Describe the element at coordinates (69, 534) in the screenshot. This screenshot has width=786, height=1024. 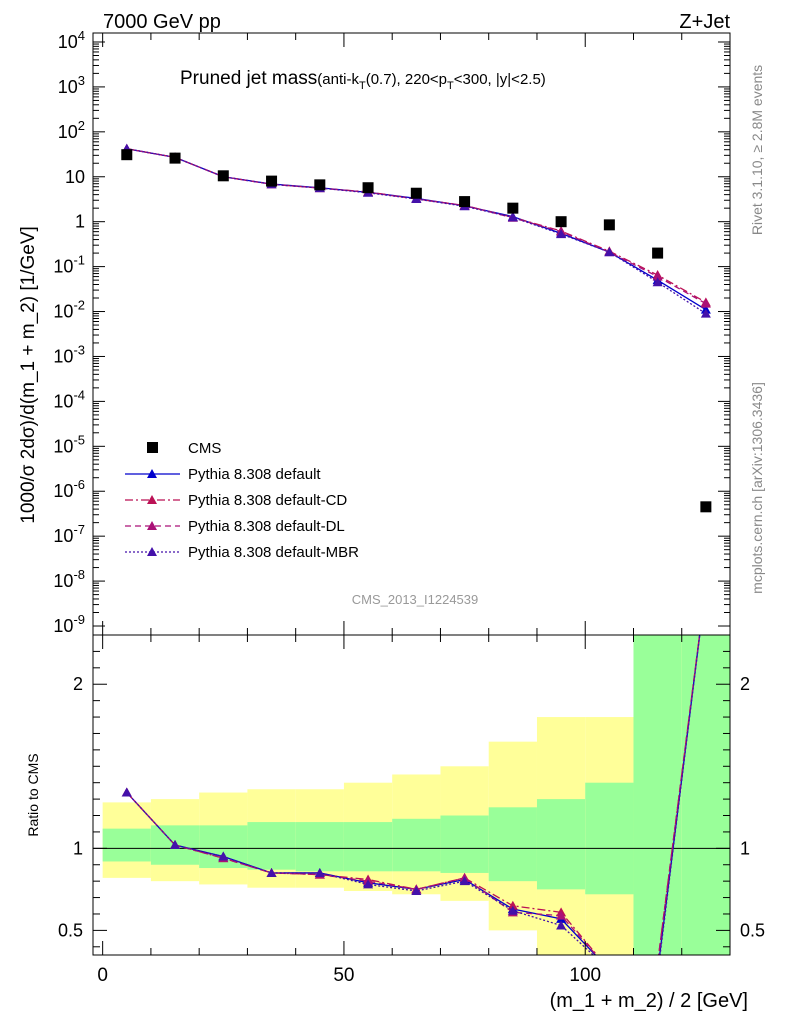
I see `ytick-label--7: 10⁻⁷` at that location.